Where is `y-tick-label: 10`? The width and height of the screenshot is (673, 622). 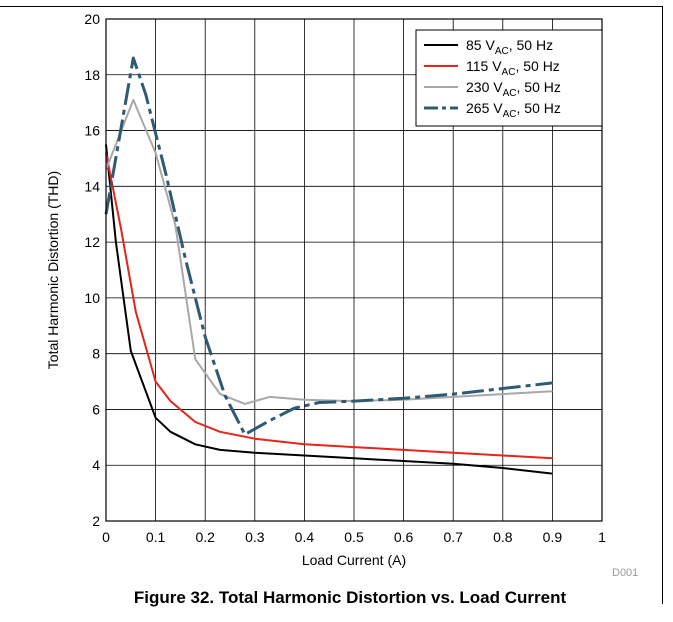
y-tick-label: 10 is located at coordinates (92, 298).